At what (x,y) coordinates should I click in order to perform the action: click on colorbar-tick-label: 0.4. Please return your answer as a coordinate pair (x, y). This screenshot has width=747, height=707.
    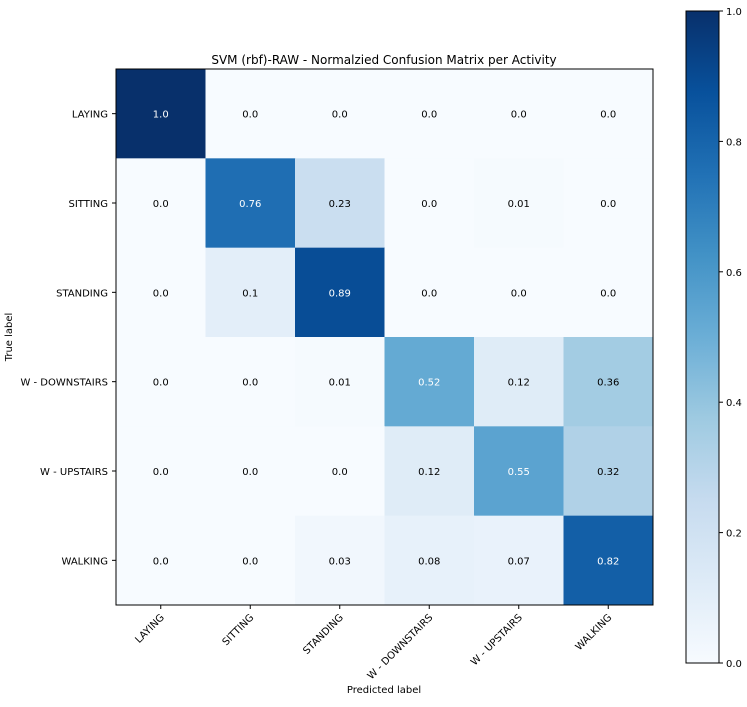
    Looking at the image, I should click on (734, 403).